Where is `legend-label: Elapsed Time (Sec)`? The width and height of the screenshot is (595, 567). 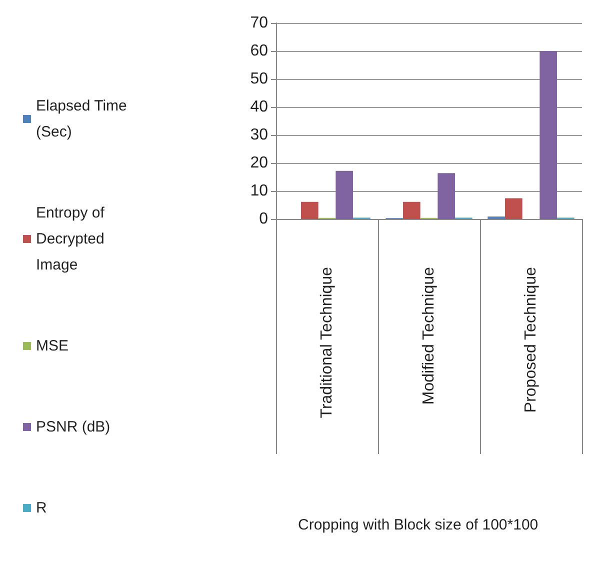 legend-label: Elapsed Time (Sec) is located at coordinates (84, 119).